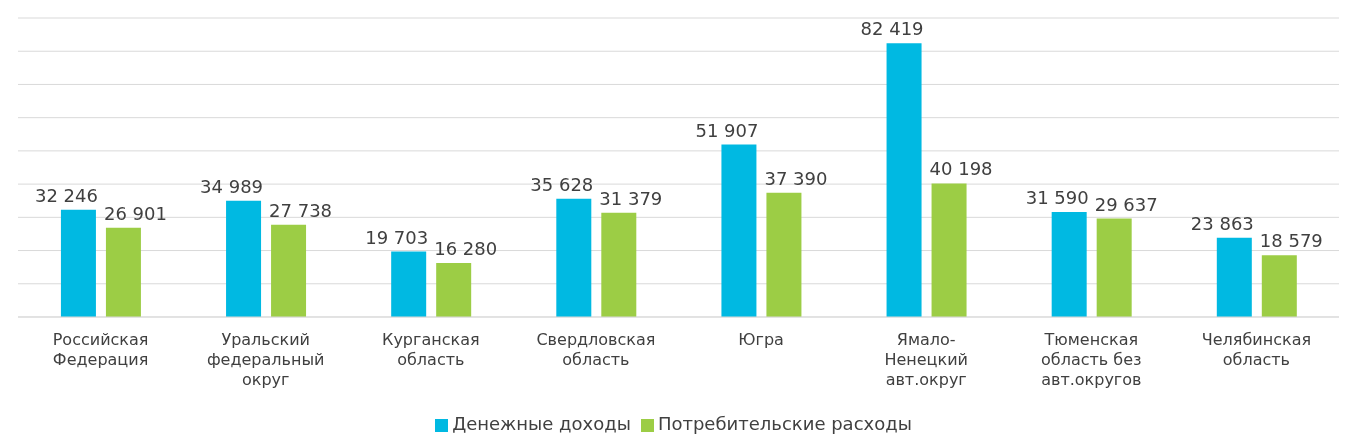  What do you see at coordinates (596, 349) in the screenshot?
I see `x-tick-label: Свердловская область` at bounding box center [596, 349].